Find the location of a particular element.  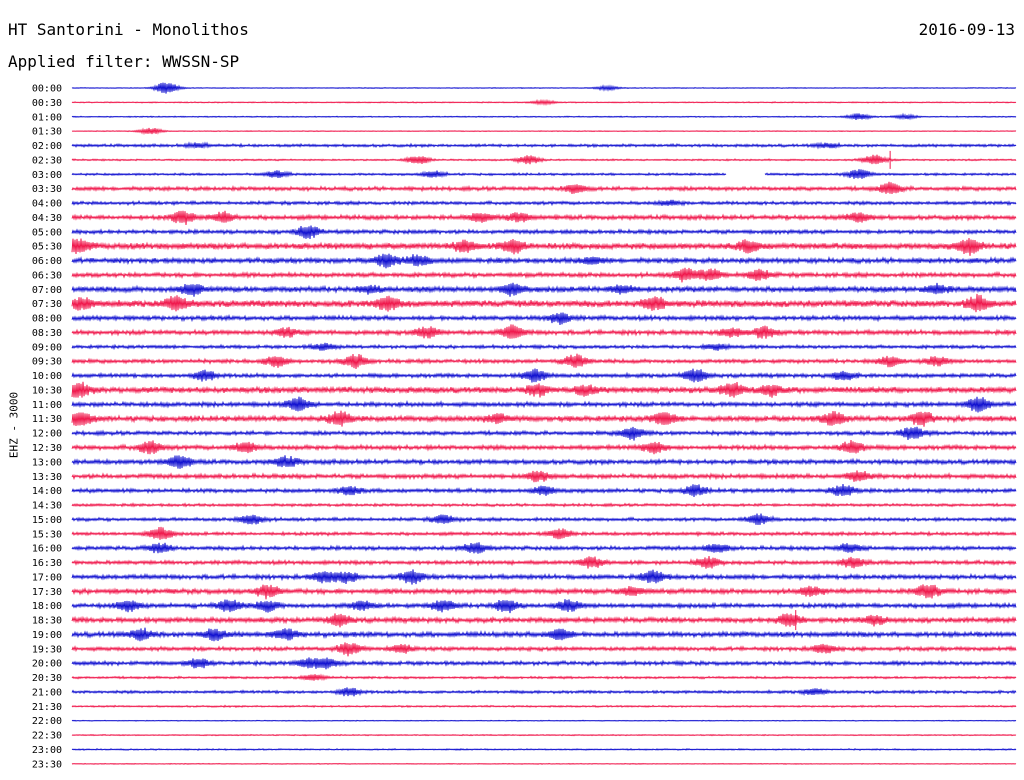

row-time-label: 16:30 is located at coordinates (47, 563).